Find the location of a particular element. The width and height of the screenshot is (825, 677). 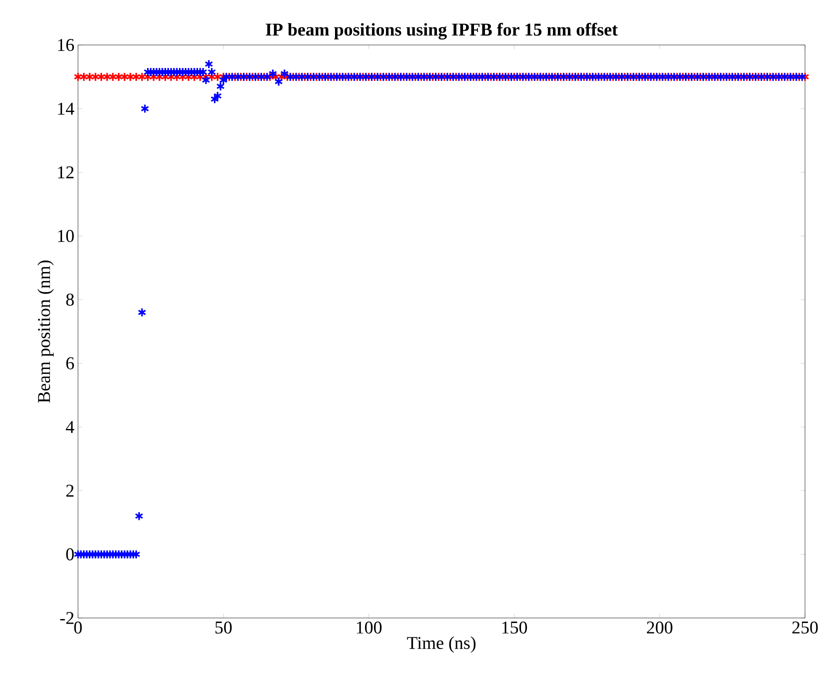

x-tick-label: 200 is located at coordinates (659, 628).